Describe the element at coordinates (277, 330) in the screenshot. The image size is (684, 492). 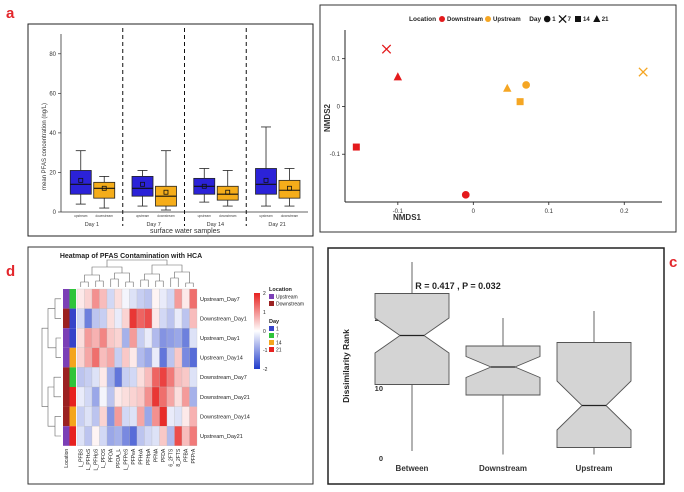
I see `heatmap-legend-day: 1` at that location.